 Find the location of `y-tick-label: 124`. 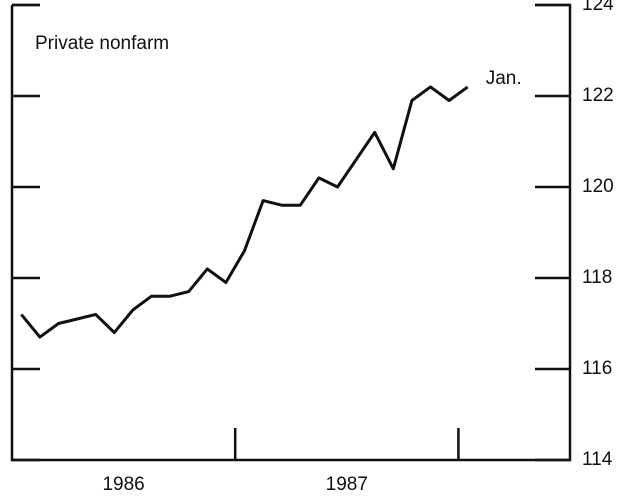

y-tick-label: 124 is located at coordinates (598, 7).